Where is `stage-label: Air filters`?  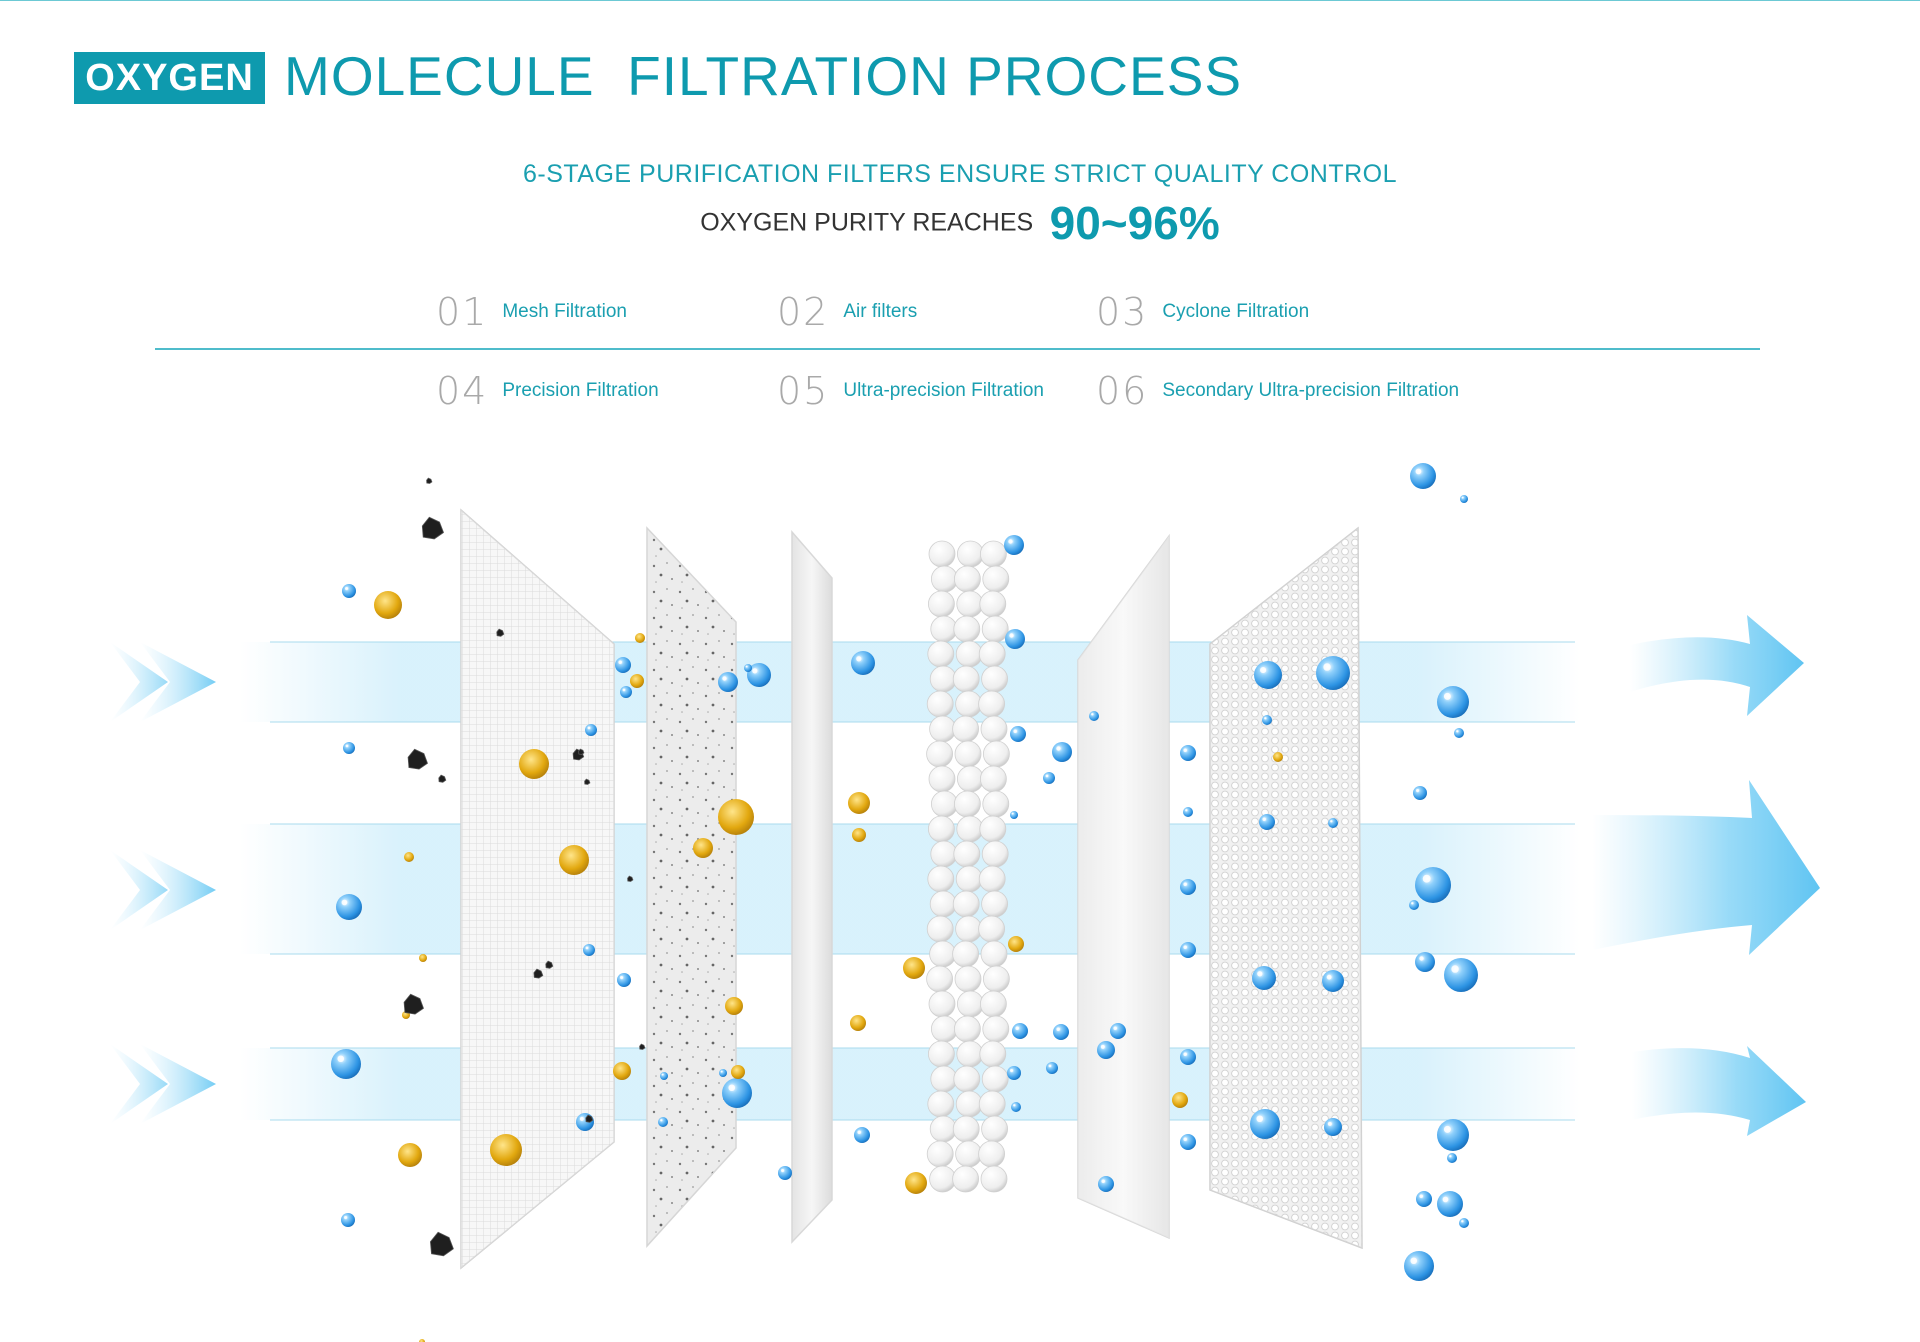 stage-label: Air filters is located at coordinates (880, 311).